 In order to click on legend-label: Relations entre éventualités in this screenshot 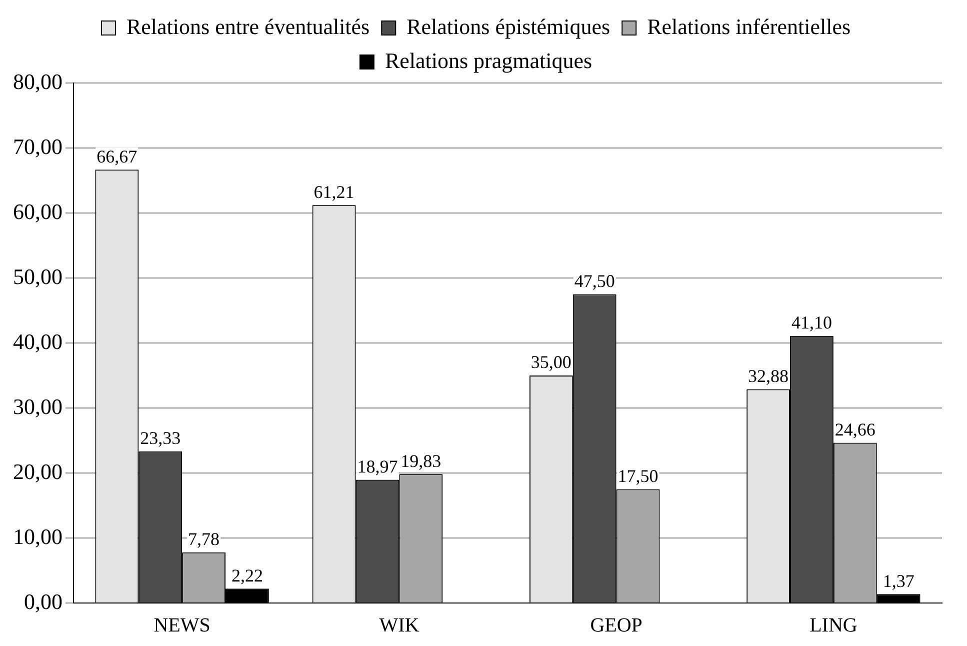, I will do `click(248, 26)`.